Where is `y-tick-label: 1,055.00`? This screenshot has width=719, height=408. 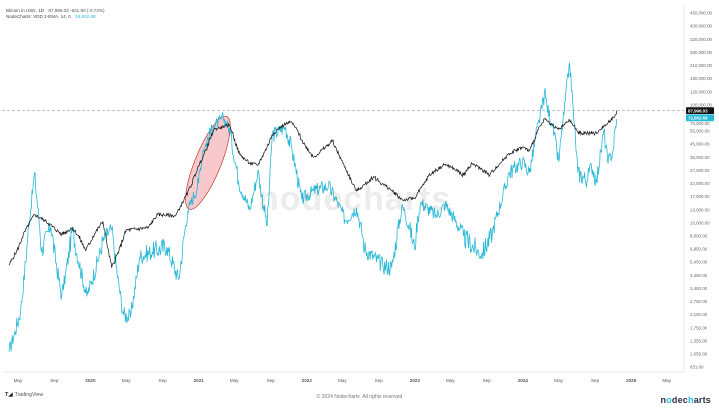
y-tick-label: 1,055.00 is located at coordinates (699, 353).